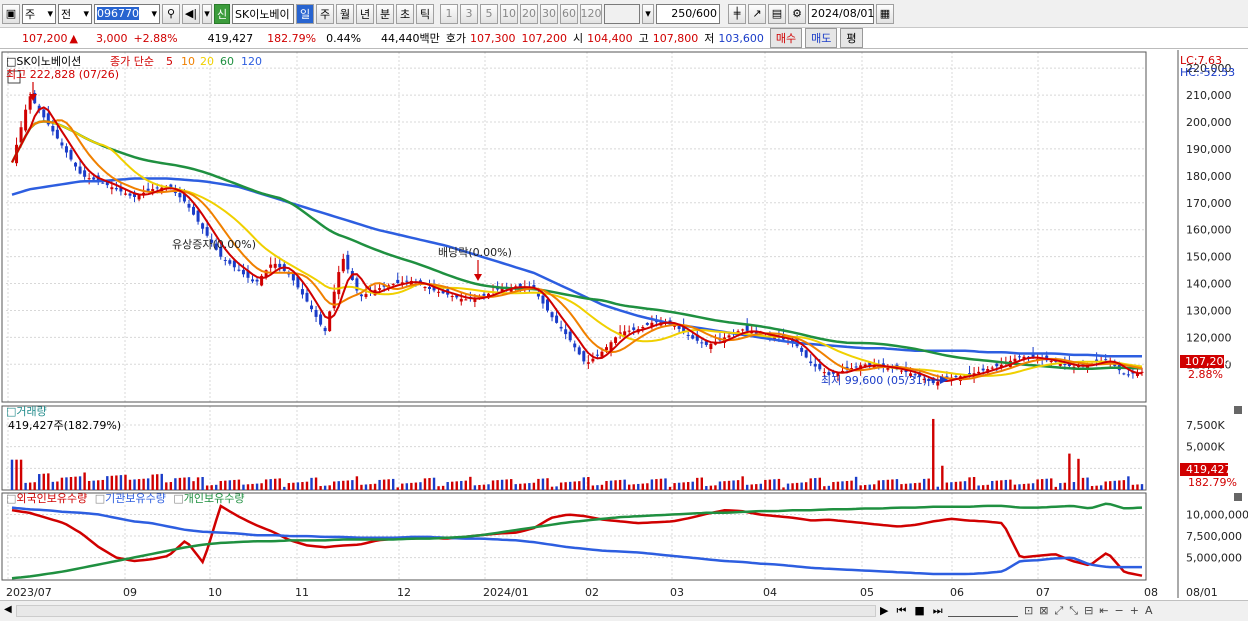 This screenshot has width=1248, height=621. What do you see at coordinates (446, 611) in the screenshot?
I see `scroll-track` at bounding box center [446, 611].